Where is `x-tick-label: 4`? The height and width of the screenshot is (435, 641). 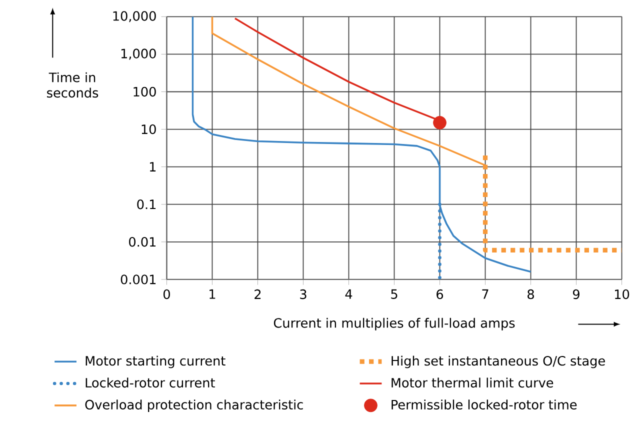 x-tick-label: 4 is located at coordinates (348, 295).